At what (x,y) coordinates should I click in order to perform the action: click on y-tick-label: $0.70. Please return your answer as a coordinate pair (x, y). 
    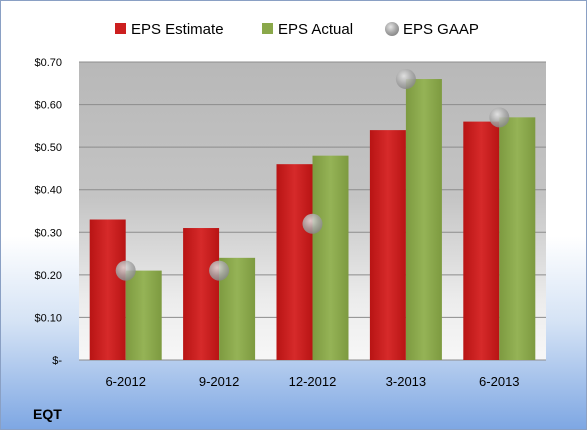
    Looking at the image, I should click on (48, 63).